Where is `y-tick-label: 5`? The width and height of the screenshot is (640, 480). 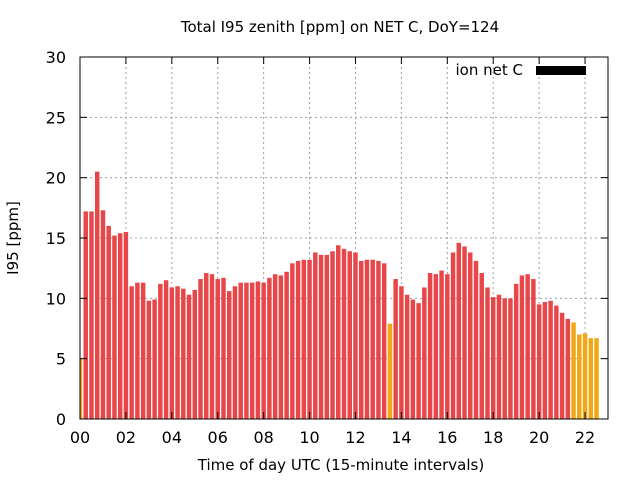
y-tick-label: 5 is located at coordinates (61, 359).